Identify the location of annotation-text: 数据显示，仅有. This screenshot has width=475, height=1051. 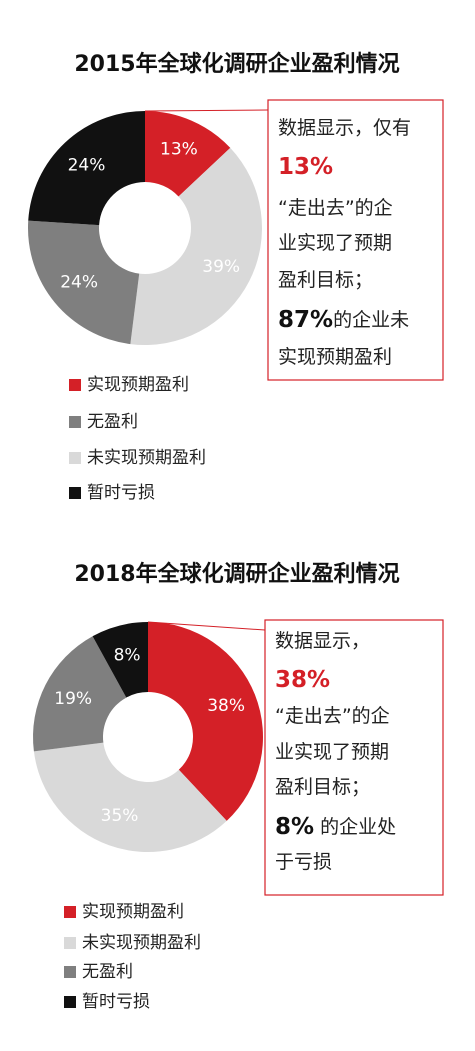
(344, 128).